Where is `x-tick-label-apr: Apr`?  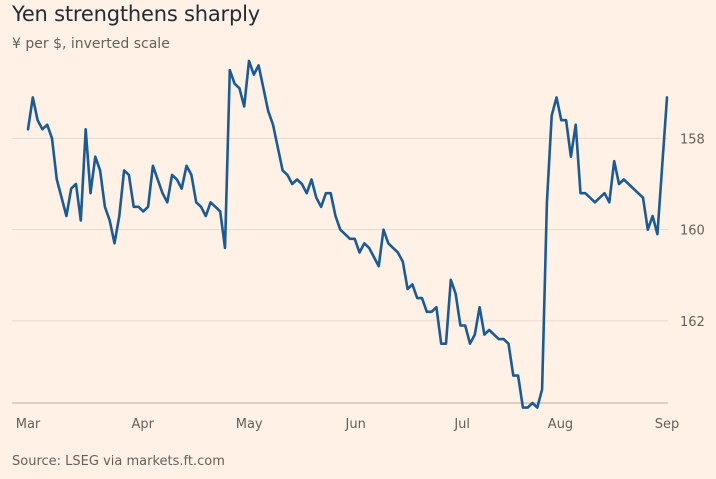 x-tick-label-apr: Apr is located at coordinates (142, 424).